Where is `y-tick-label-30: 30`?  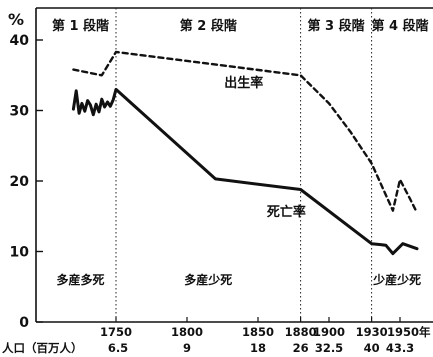 y-tick-label-30: 30 is located at coordinates (20, 112).